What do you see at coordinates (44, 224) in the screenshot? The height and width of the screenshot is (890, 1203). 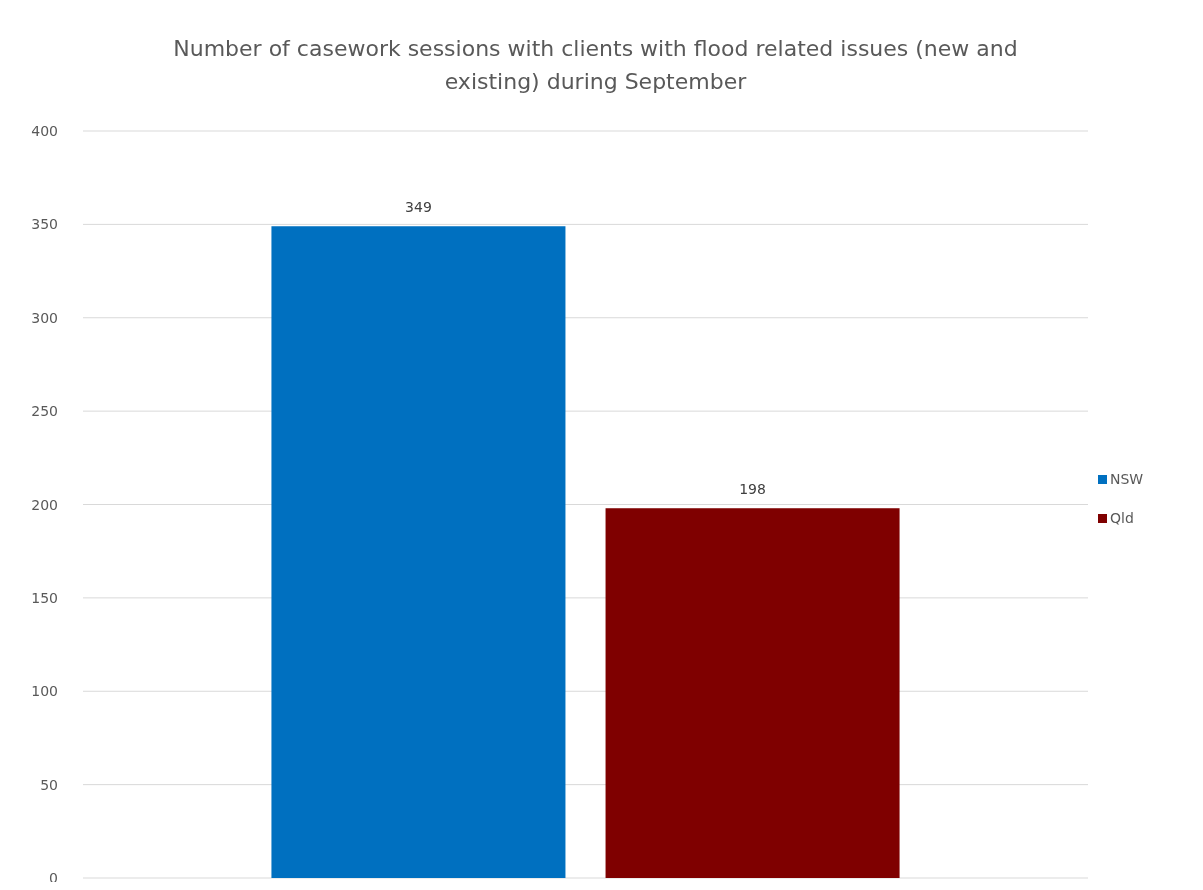 I see `y-tick-label: 350` at bounding box center [44, 224].